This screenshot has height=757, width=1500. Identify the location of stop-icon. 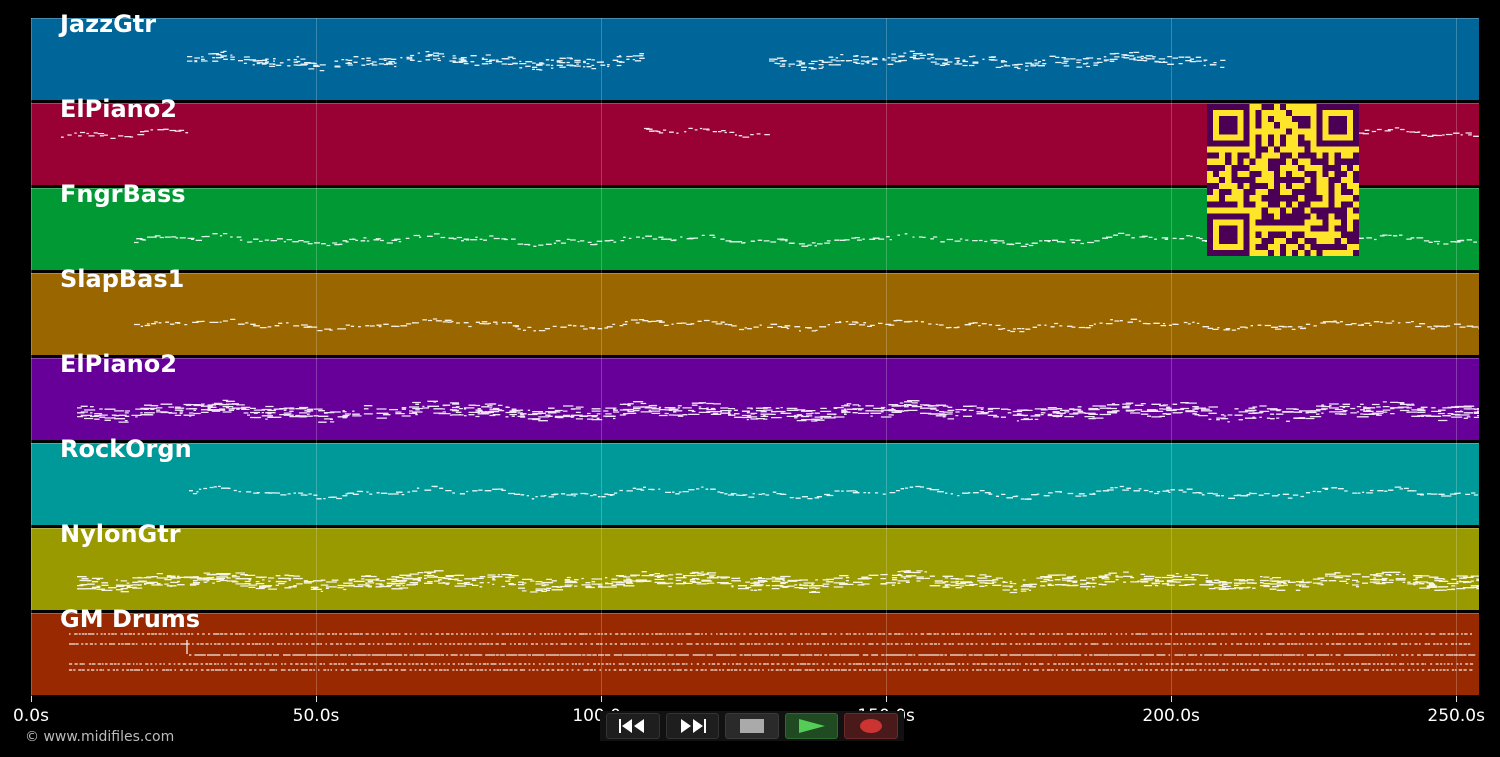
(751, 726).